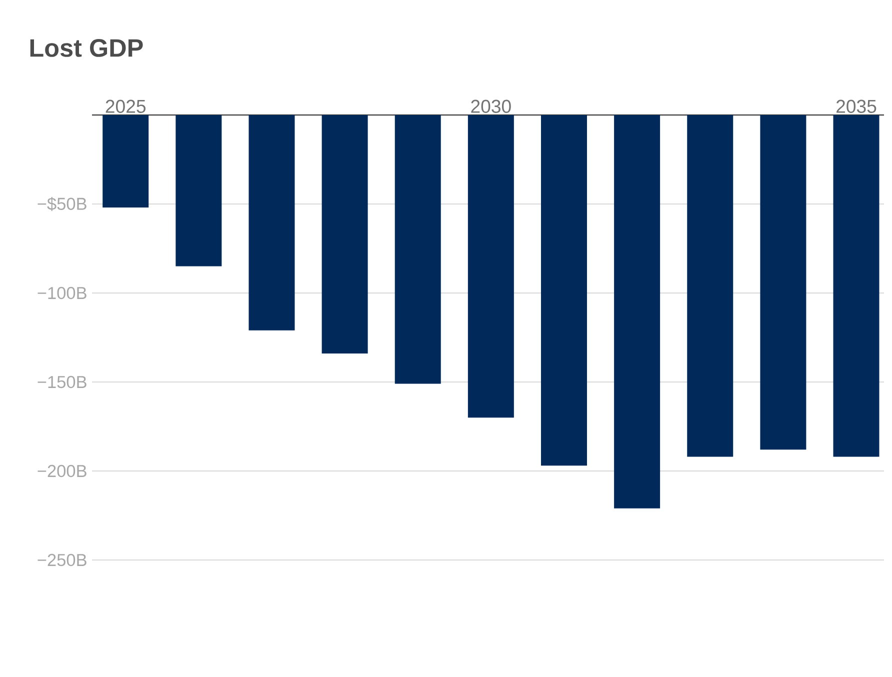  I want to click on x-tick-label: 2025, so click(126, 106).